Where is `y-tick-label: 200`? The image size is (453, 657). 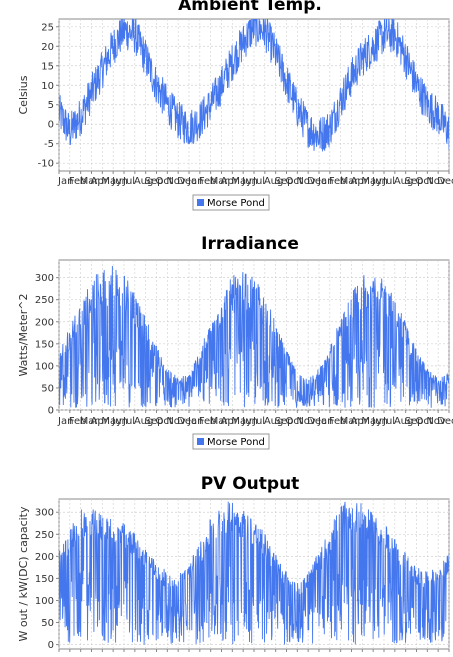
y-tick-label: 200 is located at coordinates (44, 322).